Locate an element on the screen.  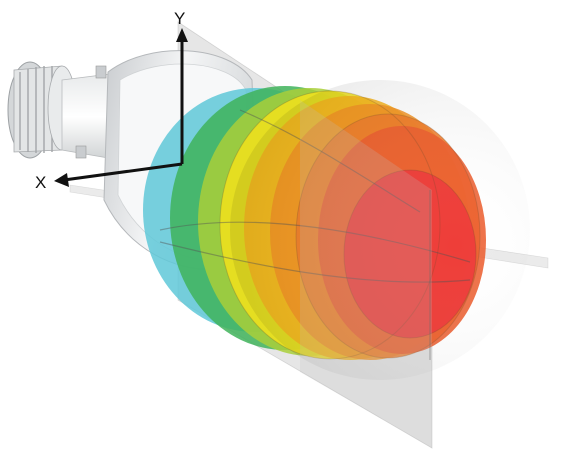
y-axis-label: Y is located at coordinates (179, 18).